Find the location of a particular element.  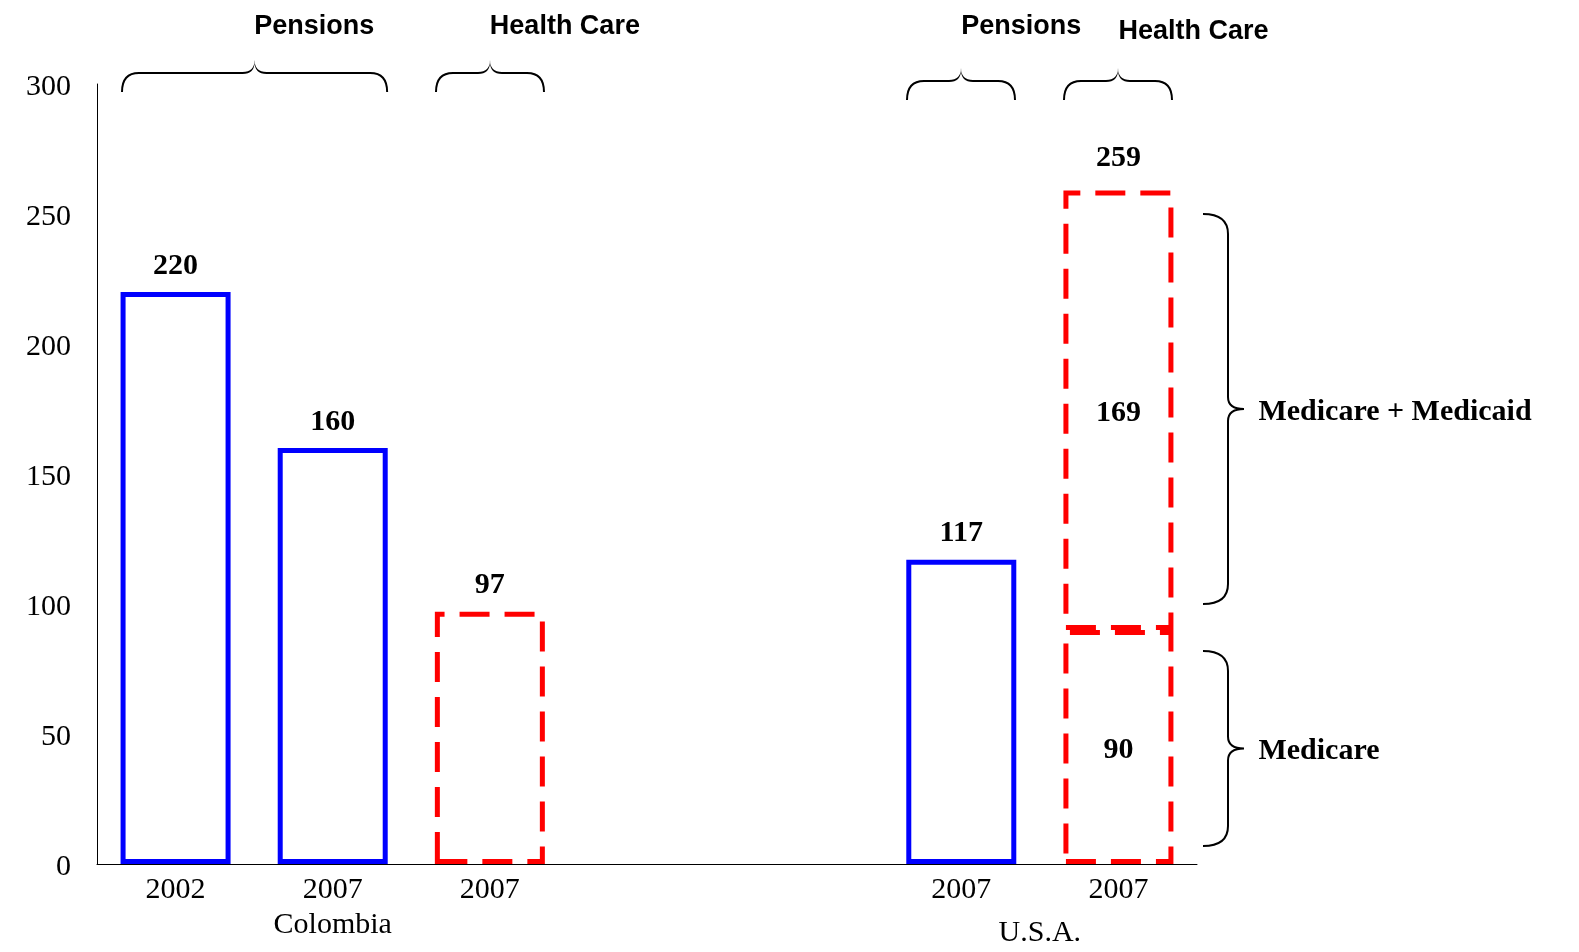

y-tick-label: 0 is located at coordinates (63, 864).